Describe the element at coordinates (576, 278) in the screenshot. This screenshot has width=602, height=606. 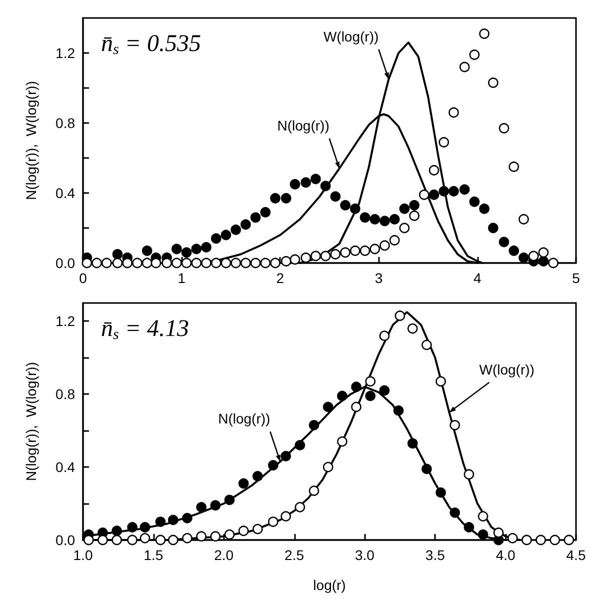
I see `x-tick-label: 5` at that location.